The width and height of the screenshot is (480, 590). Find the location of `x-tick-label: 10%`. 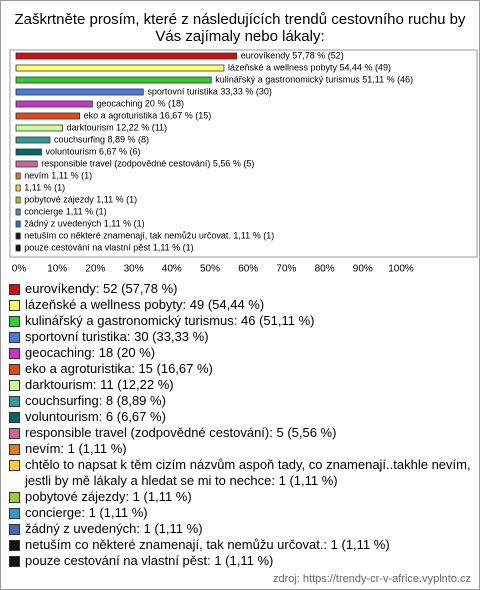

x-tick-label: 10% is located at coordinates (57, 269).